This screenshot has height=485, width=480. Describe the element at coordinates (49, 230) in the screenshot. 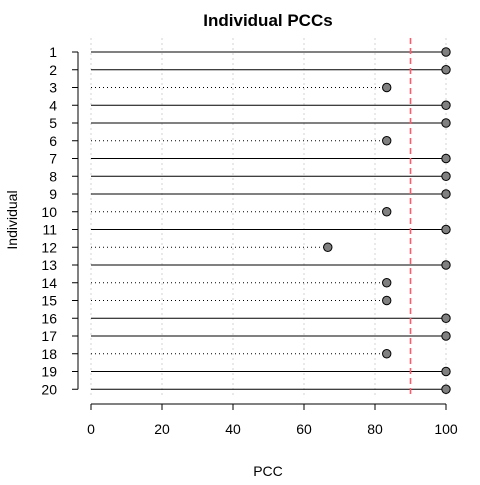

I see `y-tick-label-11: 11` at that location.